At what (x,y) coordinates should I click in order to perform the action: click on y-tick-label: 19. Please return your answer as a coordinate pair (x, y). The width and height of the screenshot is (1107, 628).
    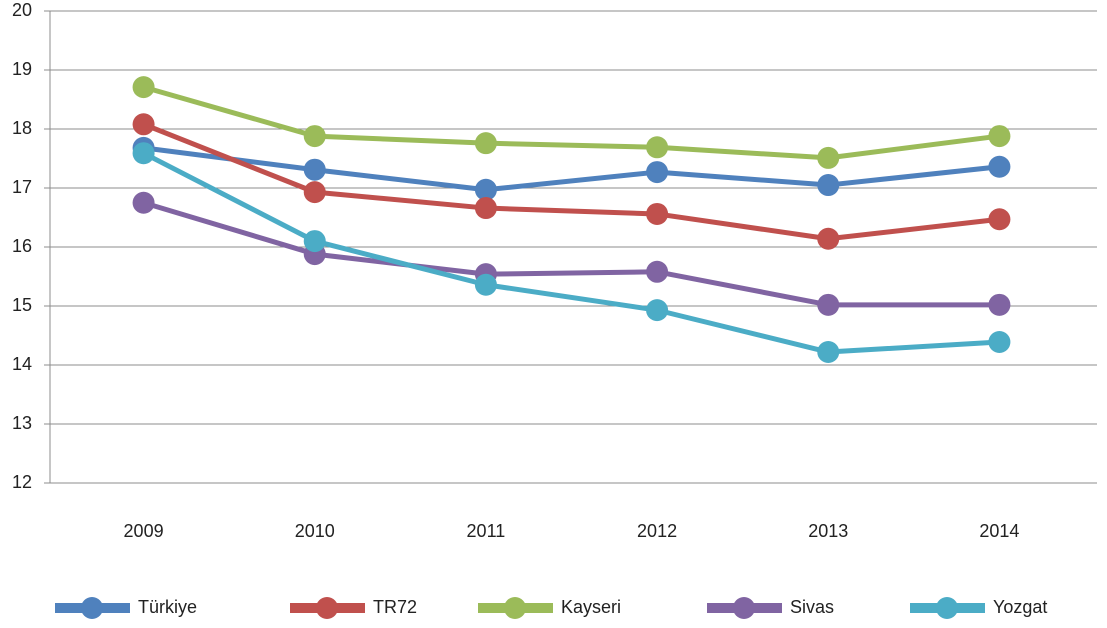
    Looking at the image, I should click on (22, 69).